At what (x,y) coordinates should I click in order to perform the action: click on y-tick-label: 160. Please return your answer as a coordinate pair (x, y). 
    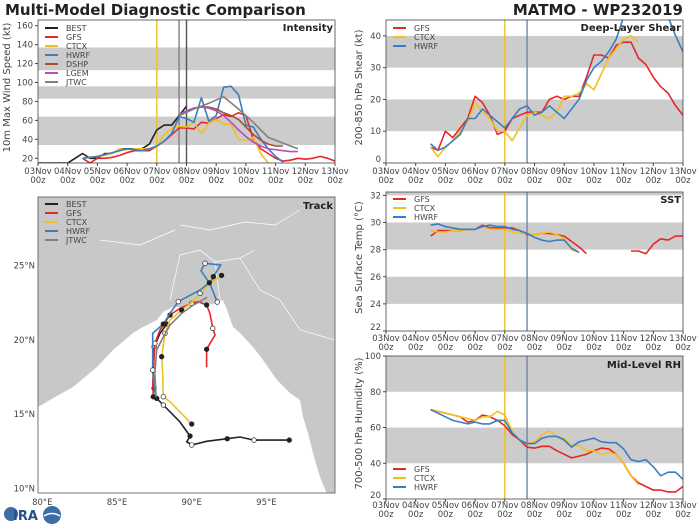
    Looking at the image, I should click on (25, 27).